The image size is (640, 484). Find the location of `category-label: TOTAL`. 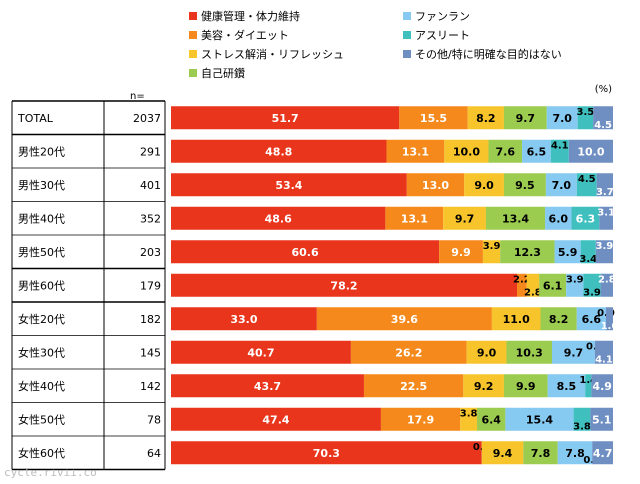

category-label: TOTAL is located at coordinates (35, 118).